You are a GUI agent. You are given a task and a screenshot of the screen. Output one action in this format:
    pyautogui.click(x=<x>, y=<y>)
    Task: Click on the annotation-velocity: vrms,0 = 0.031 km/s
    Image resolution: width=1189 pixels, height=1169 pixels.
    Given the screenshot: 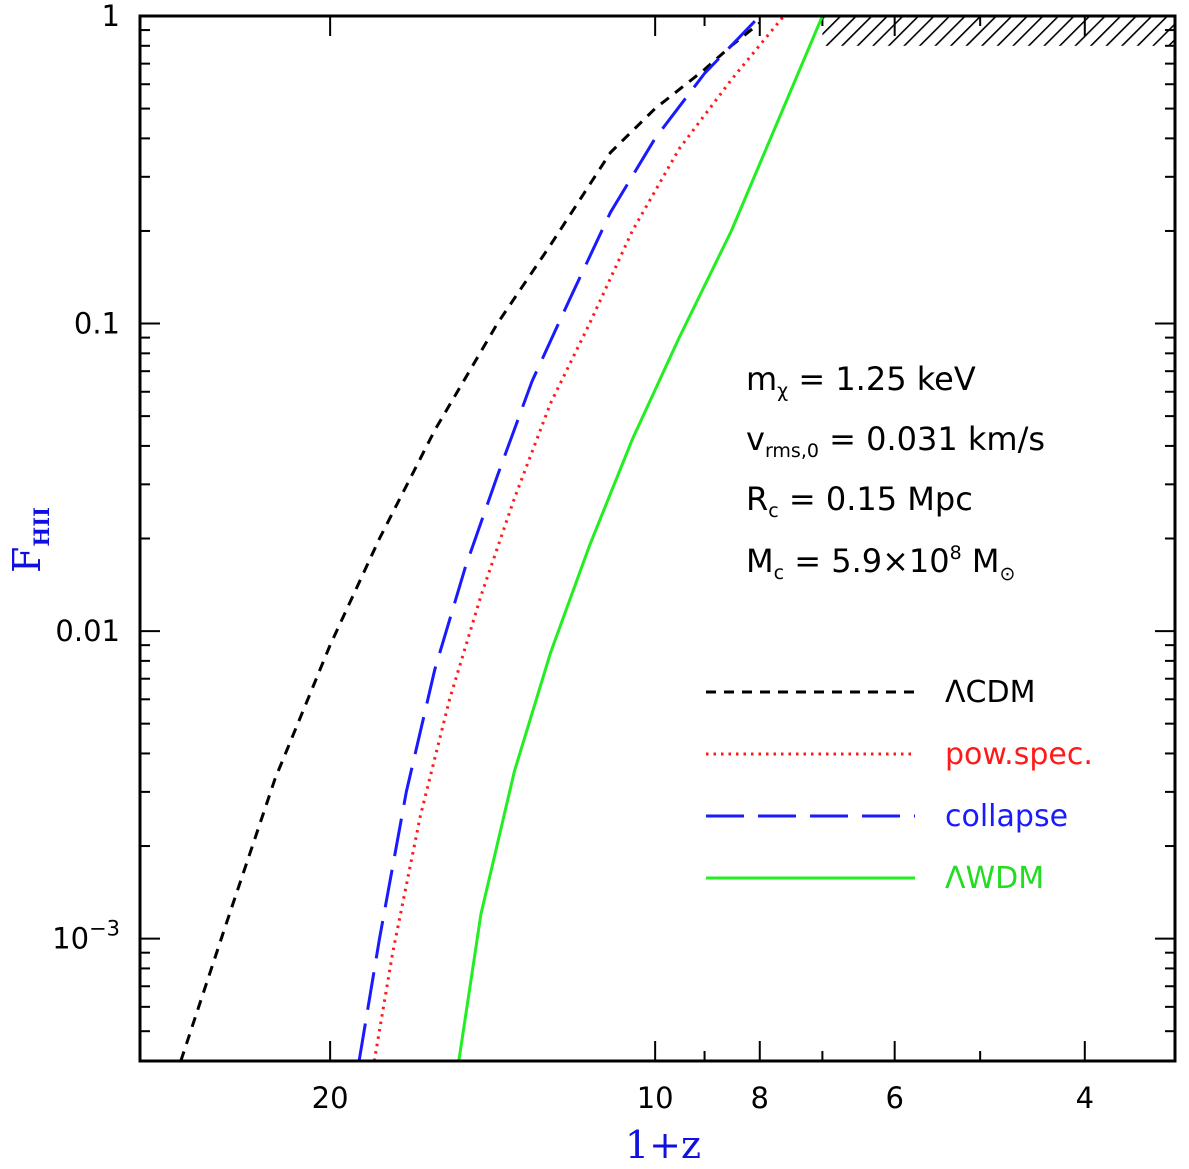 What is the action you would take?
    pyautogui.click(x=895, y=441)
    